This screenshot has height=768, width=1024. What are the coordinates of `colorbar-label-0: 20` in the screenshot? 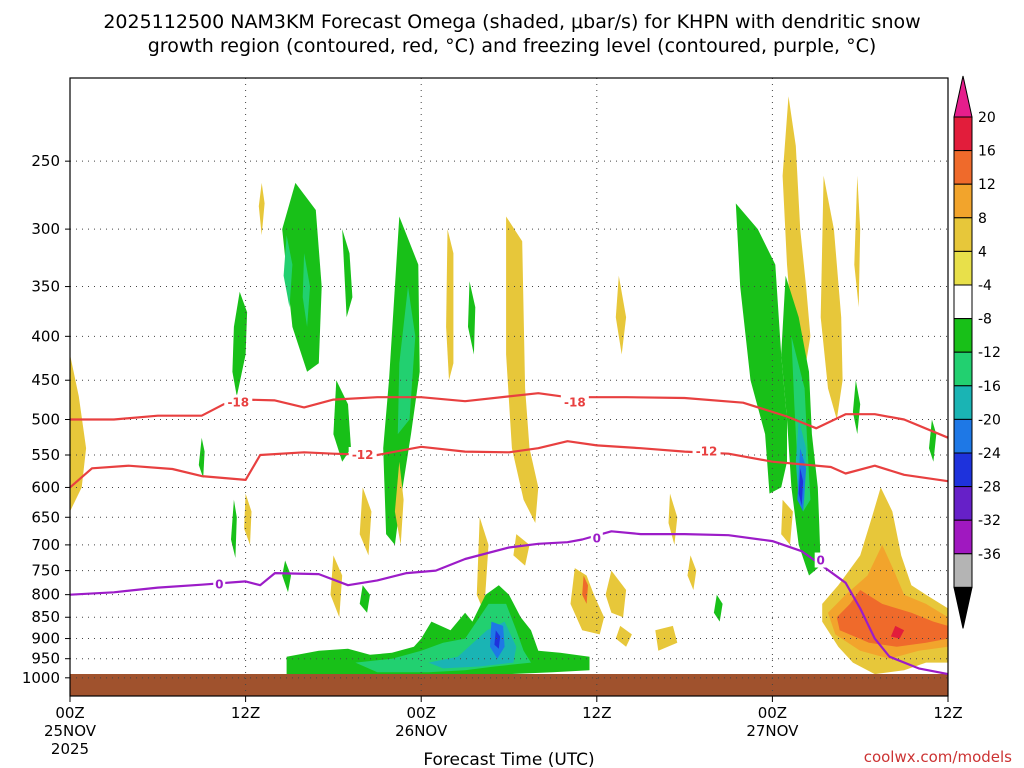 It's located at (987, 118).